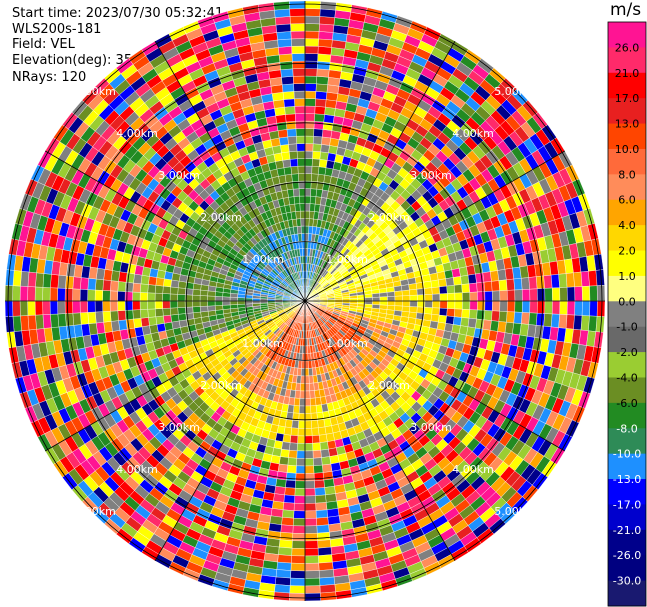 The image size is (647, 607). Describe the element at coordinates (626, 10) in the screenshot. I see `colorbar-title: m/s` at that location.